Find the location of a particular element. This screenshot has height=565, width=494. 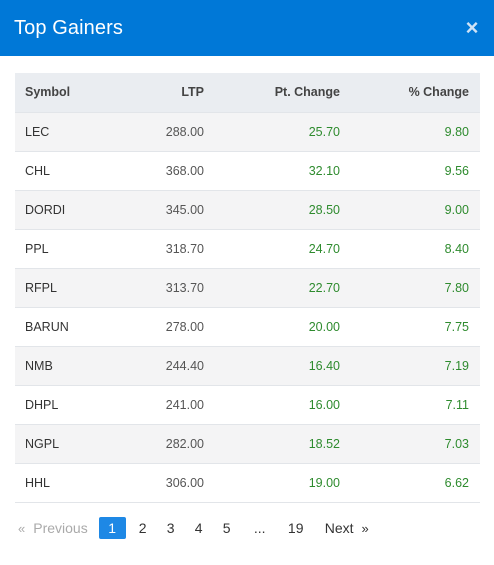

page-button-2: 2 is located at coordinates (142, 528).